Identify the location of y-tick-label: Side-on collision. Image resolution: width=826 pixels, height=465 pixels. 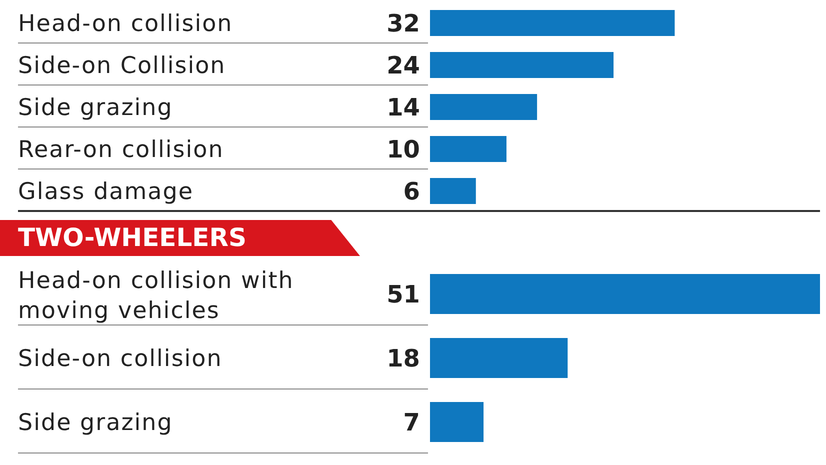
(120, 359).